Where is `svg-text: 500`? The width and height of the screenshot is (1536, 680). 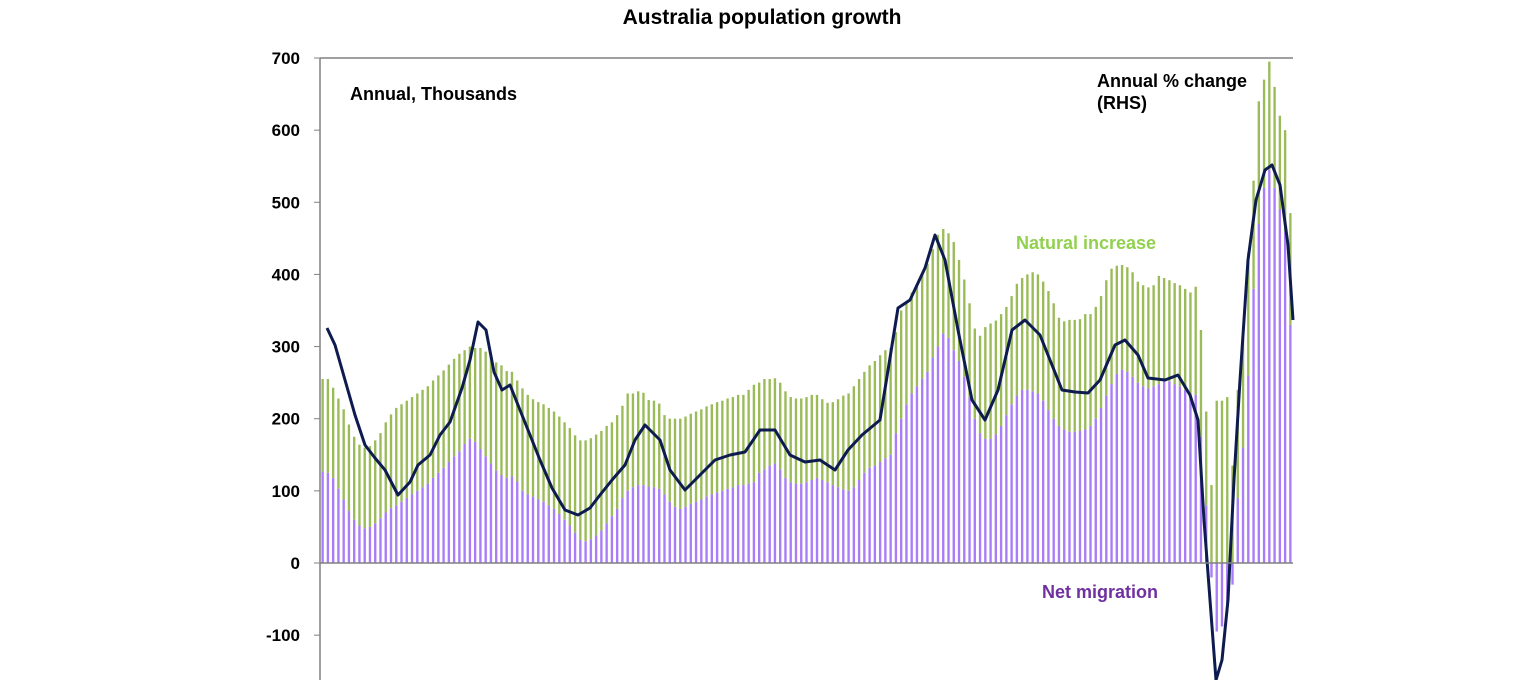
svg-text: 500 is located at coordinates (286, 202).